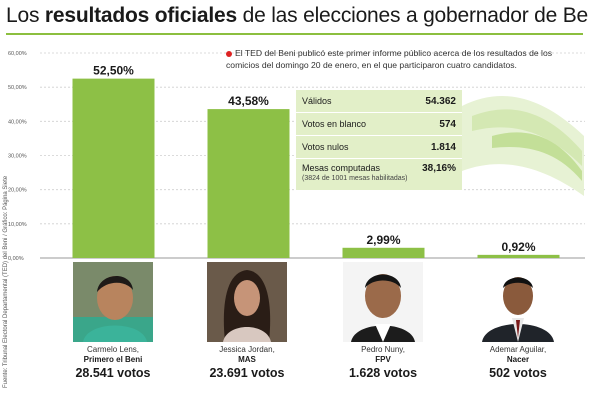  What do you see at coordinates (17, 157) in the screenshot?
I see `y-tick-label: 30,00%` at bounding box center [17, 157].